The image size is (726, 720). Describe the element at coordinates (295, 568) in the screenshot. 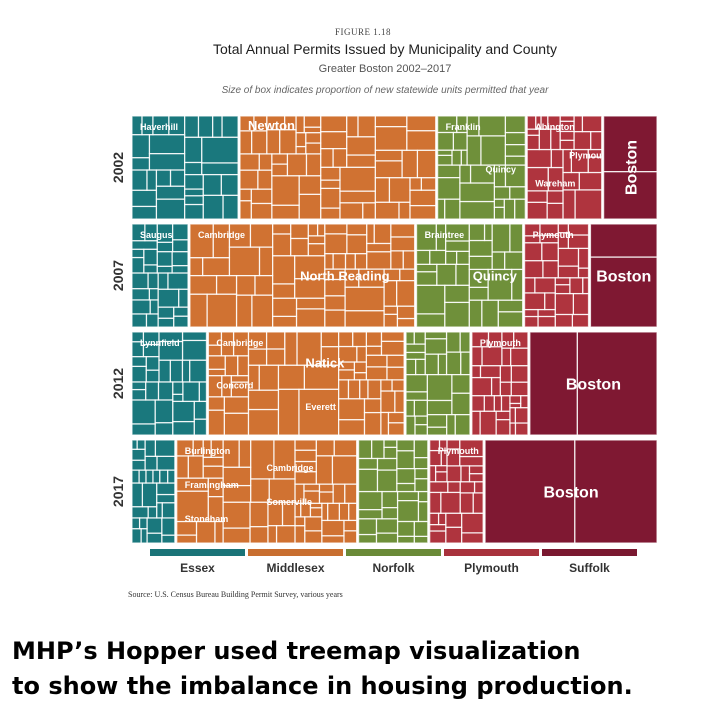

I see `legend-label-middlesex: Middlesex` at that location.